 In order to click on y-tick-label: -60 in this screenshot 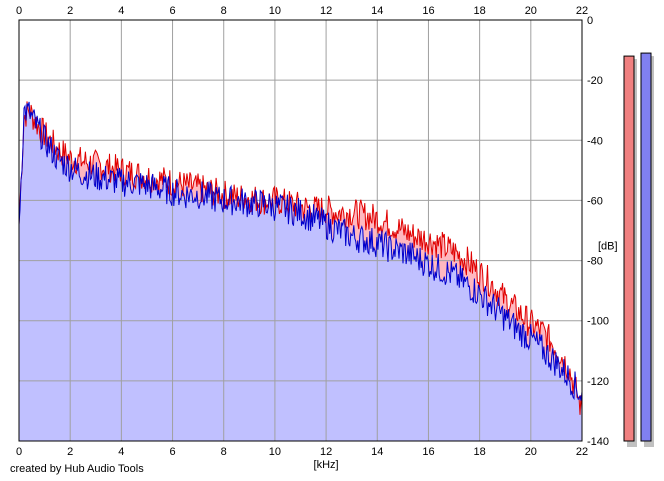, I will do `click(595, 201)`.